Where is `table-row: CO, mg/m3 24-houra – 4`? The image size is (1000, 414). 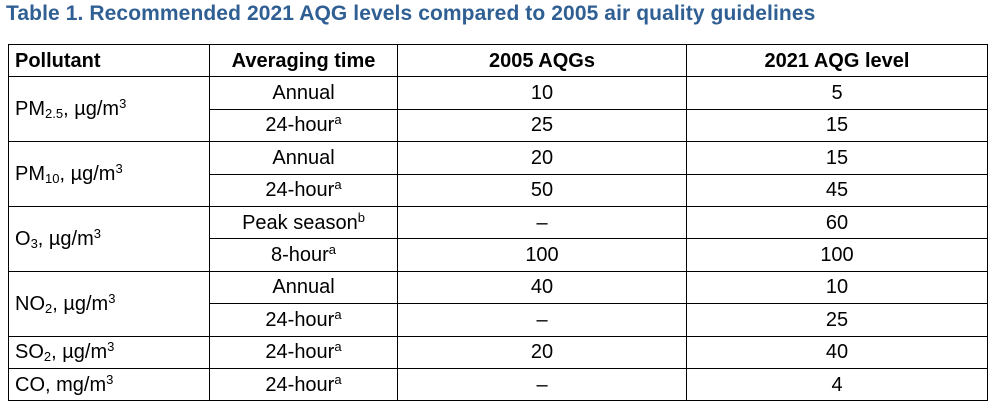
table-row: CO, mg/m3 24-houra – 4 is located at coordinates (498, 384).